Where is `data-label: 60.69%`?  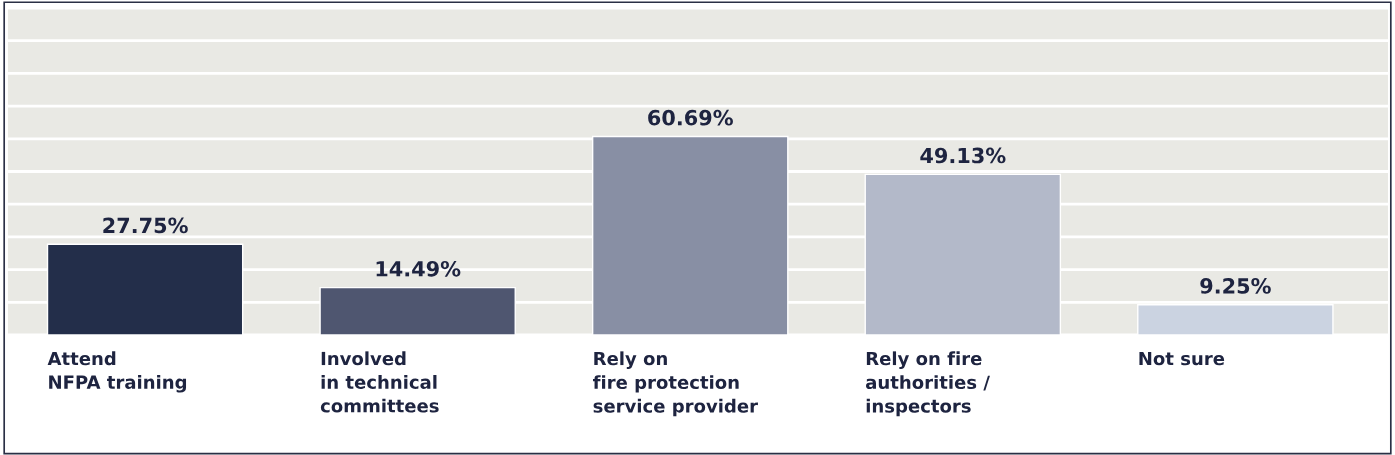
data-label: 60.69% is located at coordinates (690, 117).